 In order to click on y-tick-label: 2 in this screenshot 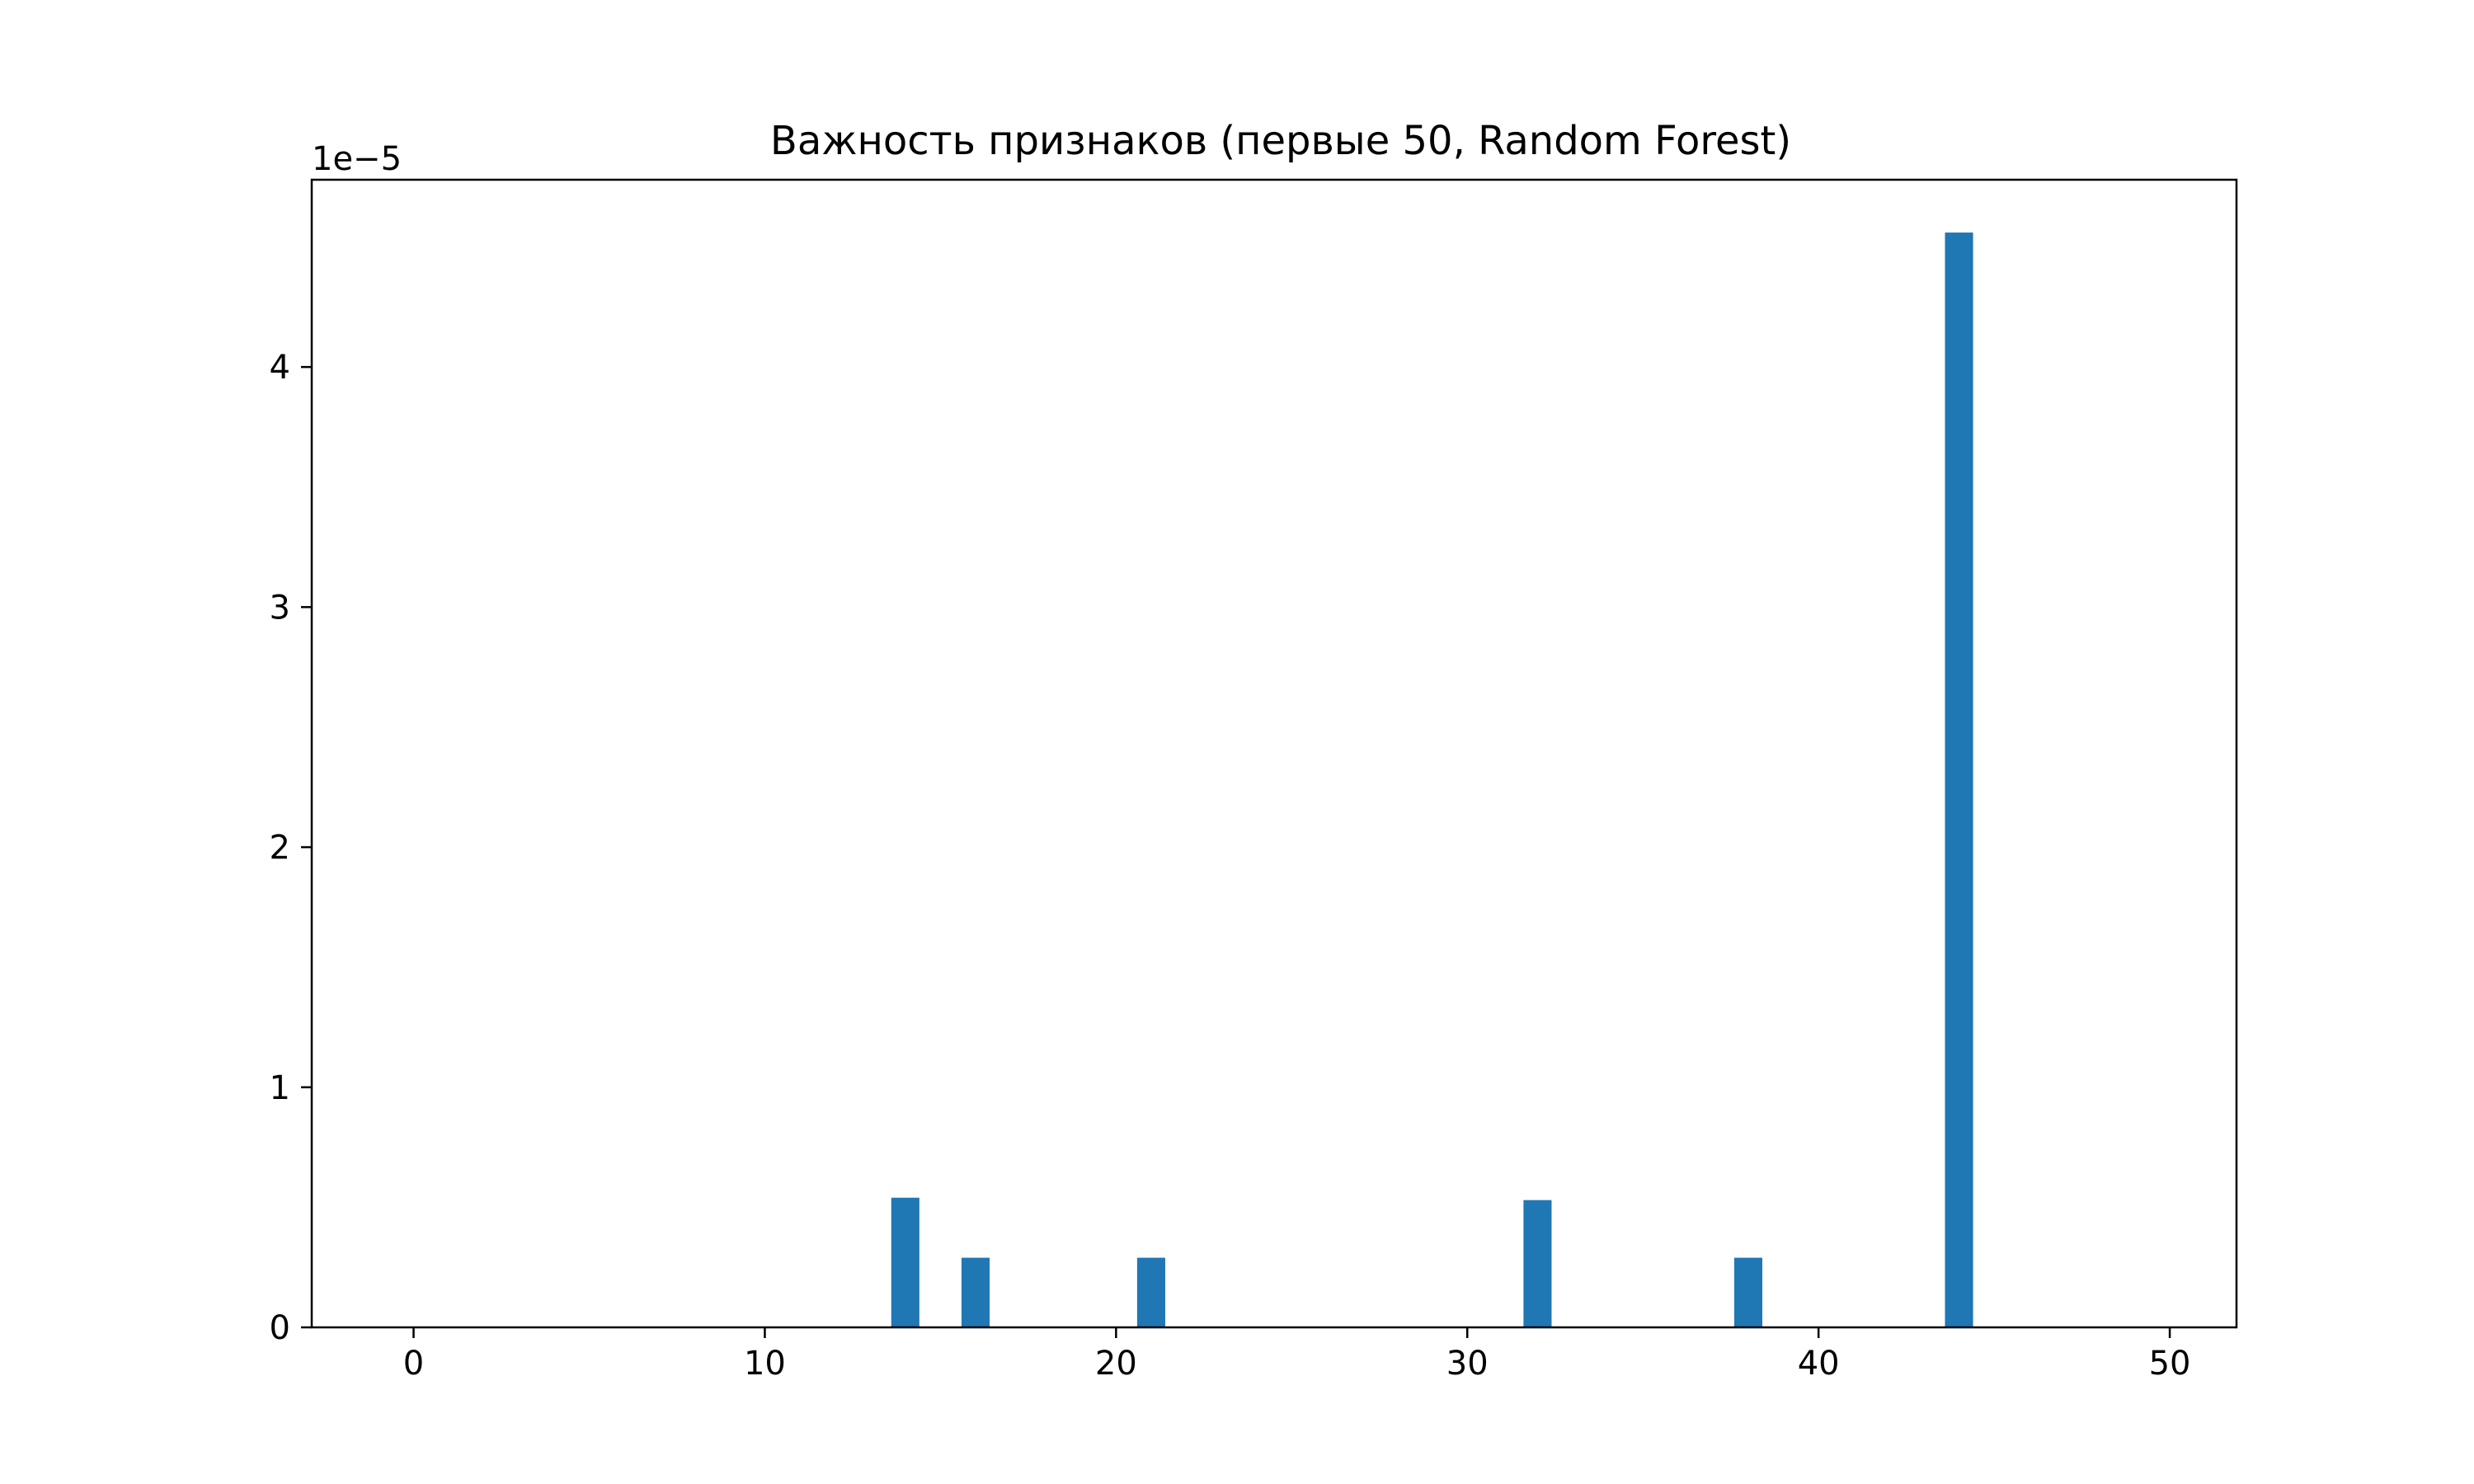, I will do `click(280, 848)`.